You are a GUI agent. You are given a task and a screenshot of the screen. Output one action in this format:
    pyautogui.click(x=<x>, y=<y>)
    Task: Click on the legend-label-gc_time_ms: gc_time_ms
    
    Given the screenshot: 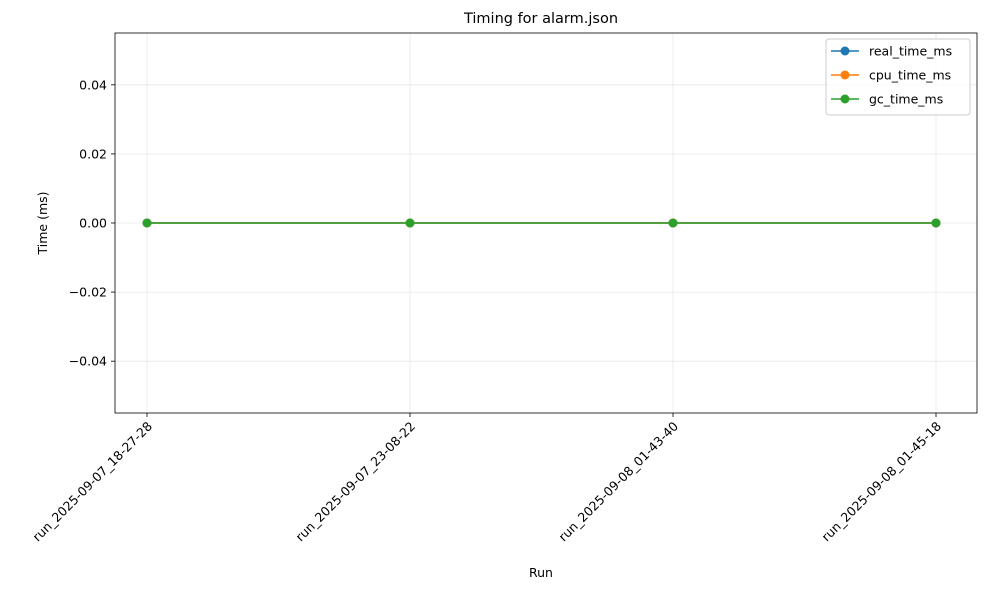 What is the action you would take?
    pyautogui.click(x=906, y=99)
    